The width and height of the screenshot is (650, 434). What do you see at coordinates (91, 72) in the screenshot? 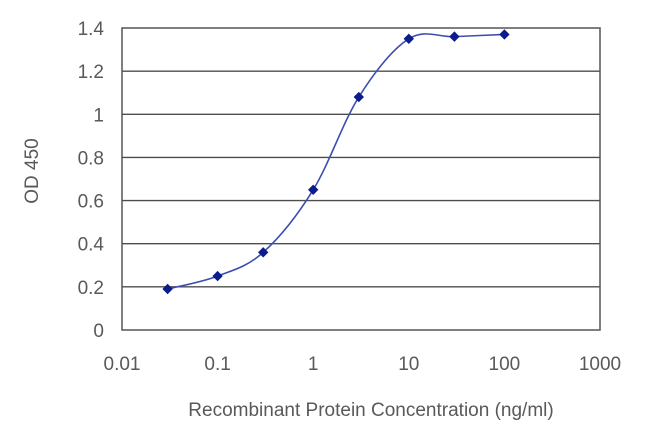
I see `y-tick-label: 1.2` at bounding box center [91, 72].